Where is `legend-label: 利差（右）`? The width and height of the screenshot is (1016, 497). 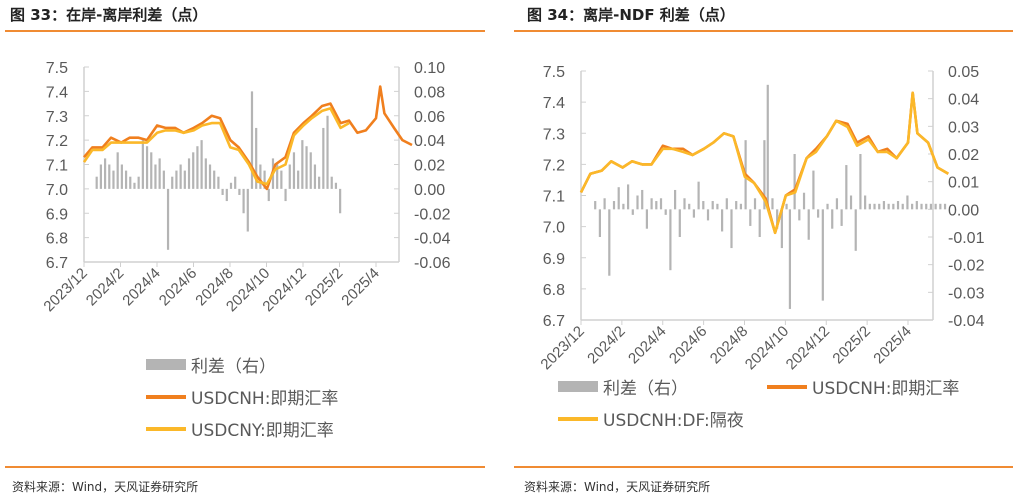 legend-label: 利差（右） is located at coordinates (233, 367).